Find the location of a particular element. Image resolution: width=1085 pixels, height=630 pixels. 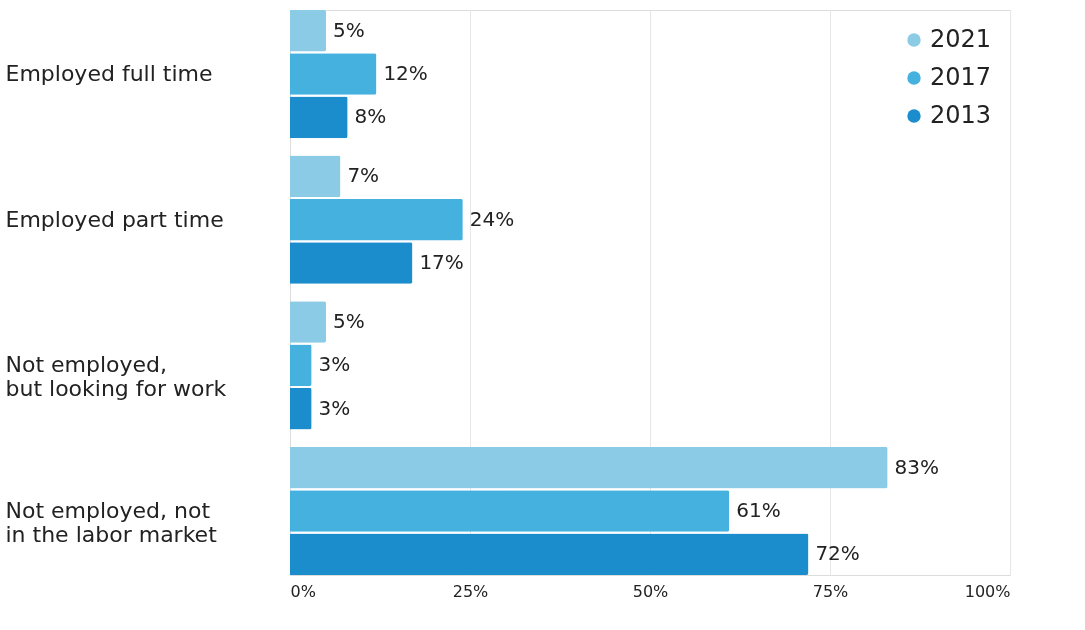

legend-label: 2021 is located at coordinates (961, 39).